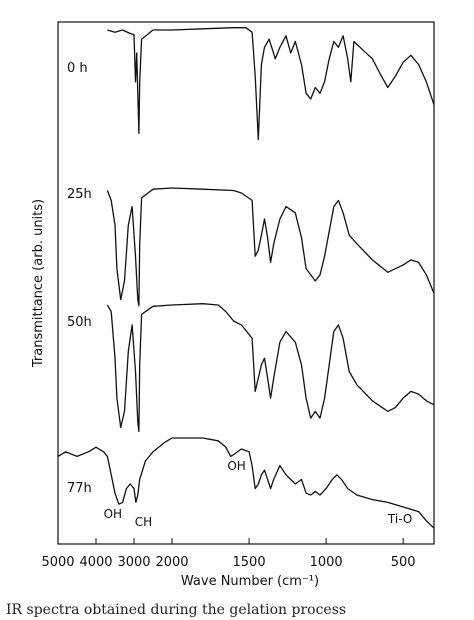 Image resolution: width=474 pixels, height=620 pixels. What do you see at coordinates (77, 68) in the screenshot?
I see `series-label-1: 0 h` at bounding box center [77, 68].